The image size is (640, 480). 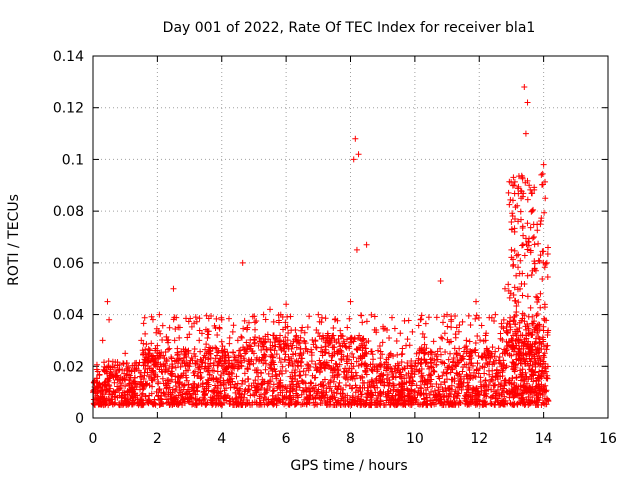 What do you see at coordinates (348, 466) in the screenshot?
I see `x-axis-label: GPS time / hours` at bounding box center [348, 466].